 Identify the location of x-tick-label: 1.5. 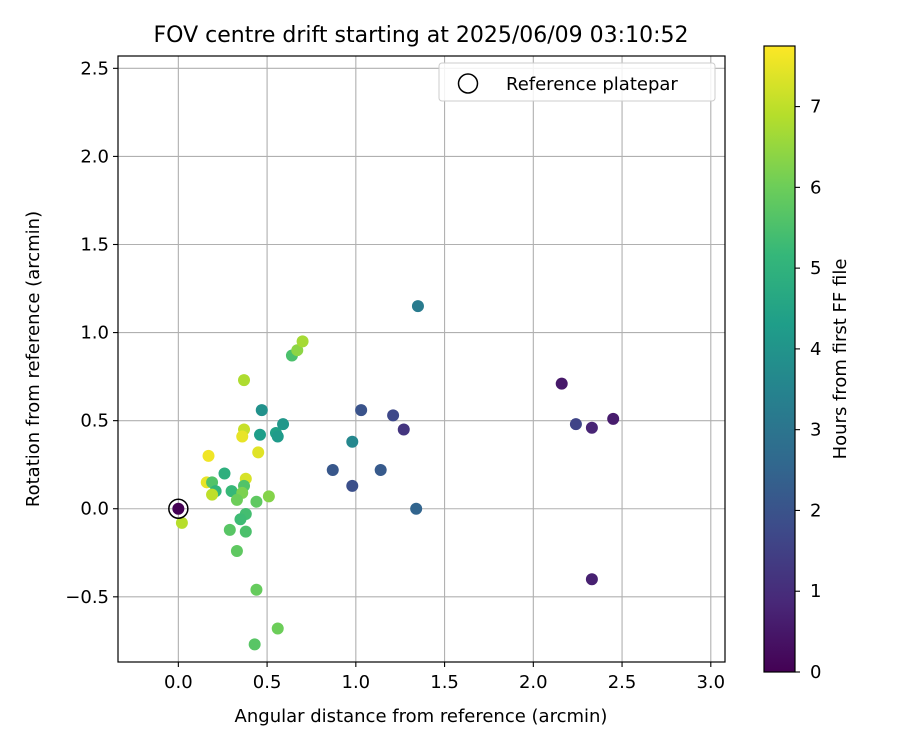
(444, 682).